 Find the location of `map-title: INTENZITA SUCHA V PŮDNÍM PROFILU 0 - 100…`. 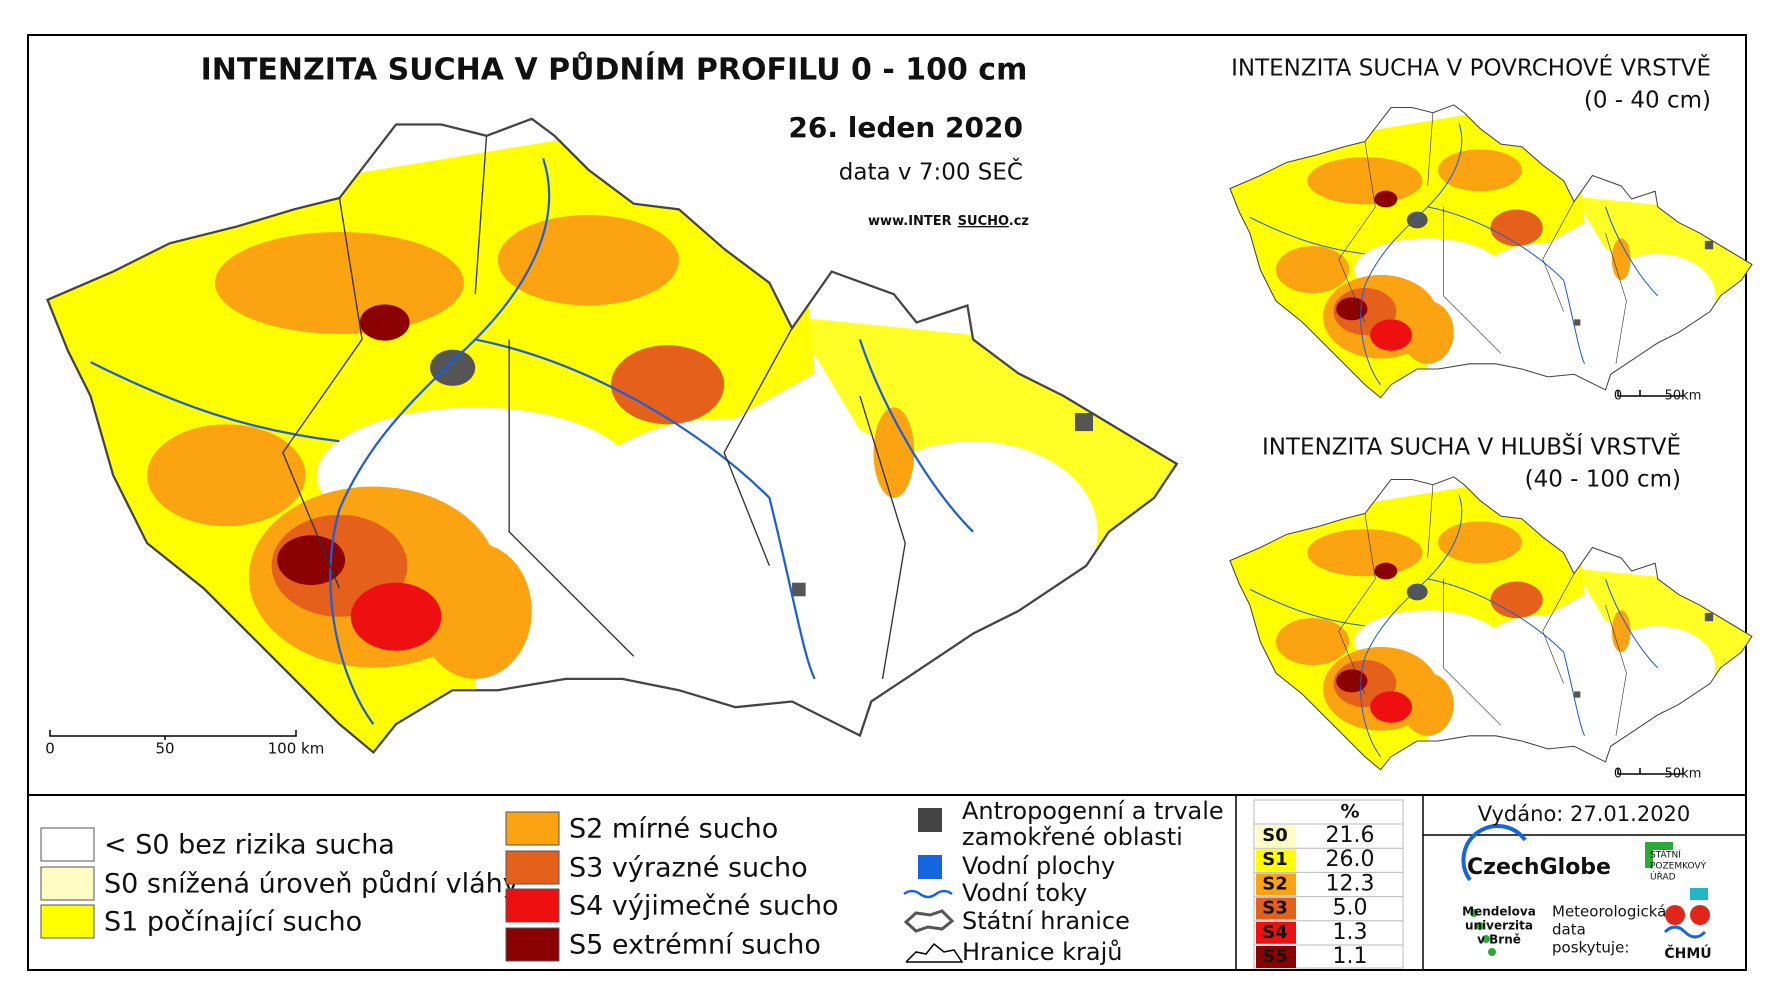

map-title: INTENZITA SUCHA V PŮDNÍM PROFILU 0 - 100… is located at coordinates (614, 69).